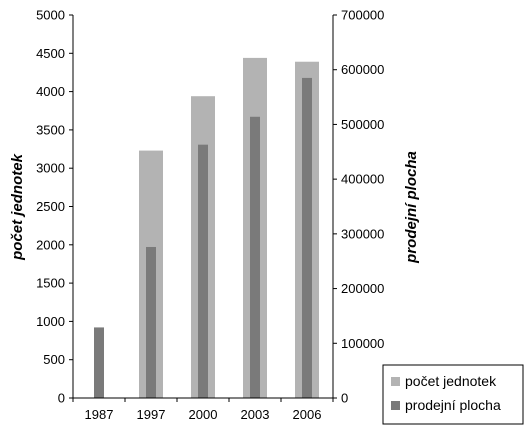  I want to click on right-axis-title: prodejní plocha, so click(411, 207).